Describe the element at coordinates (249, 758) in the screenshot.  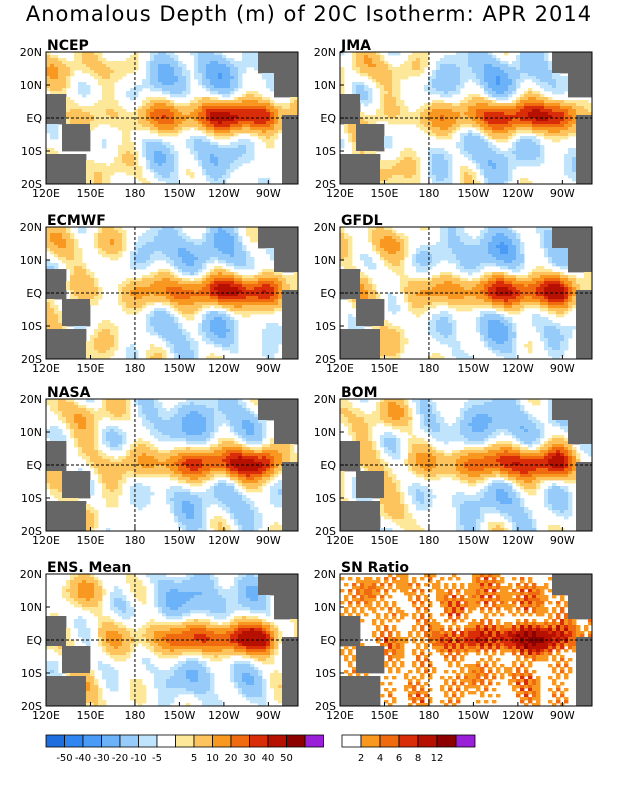
I see `colorbar-label: 30` at that location.